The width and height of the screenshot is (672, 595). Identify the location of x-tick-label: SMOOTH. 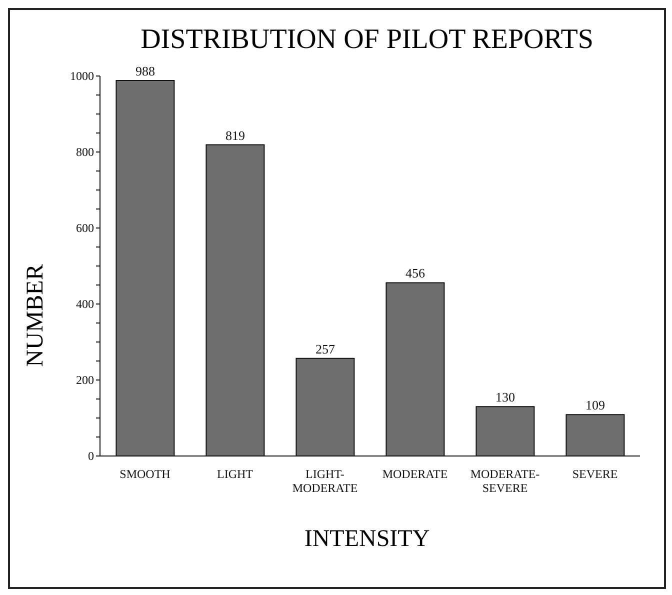
(145, 474).